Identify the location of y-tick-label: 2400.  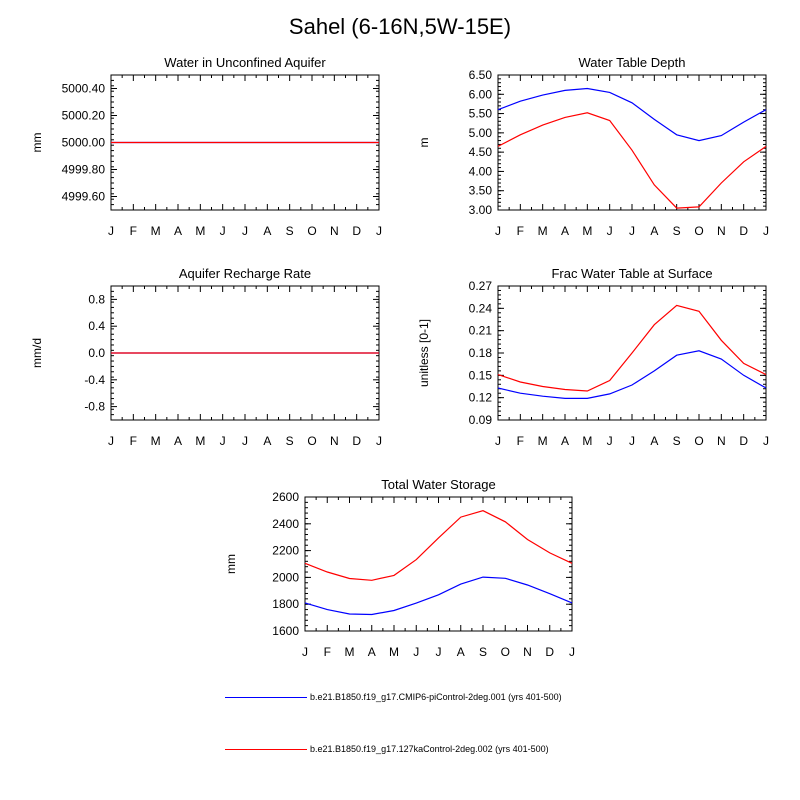
(285, 524).